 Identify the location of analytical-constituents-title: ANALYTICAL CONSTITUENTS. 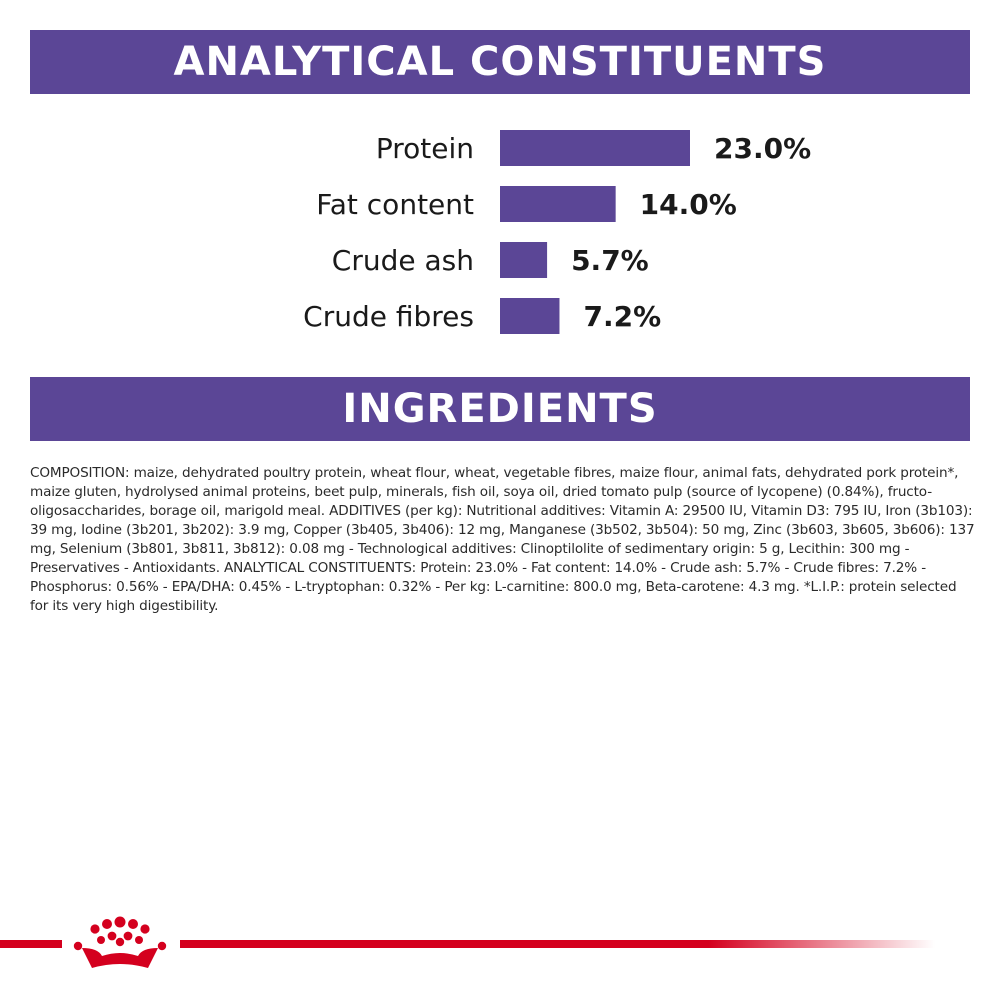
(500, 62).